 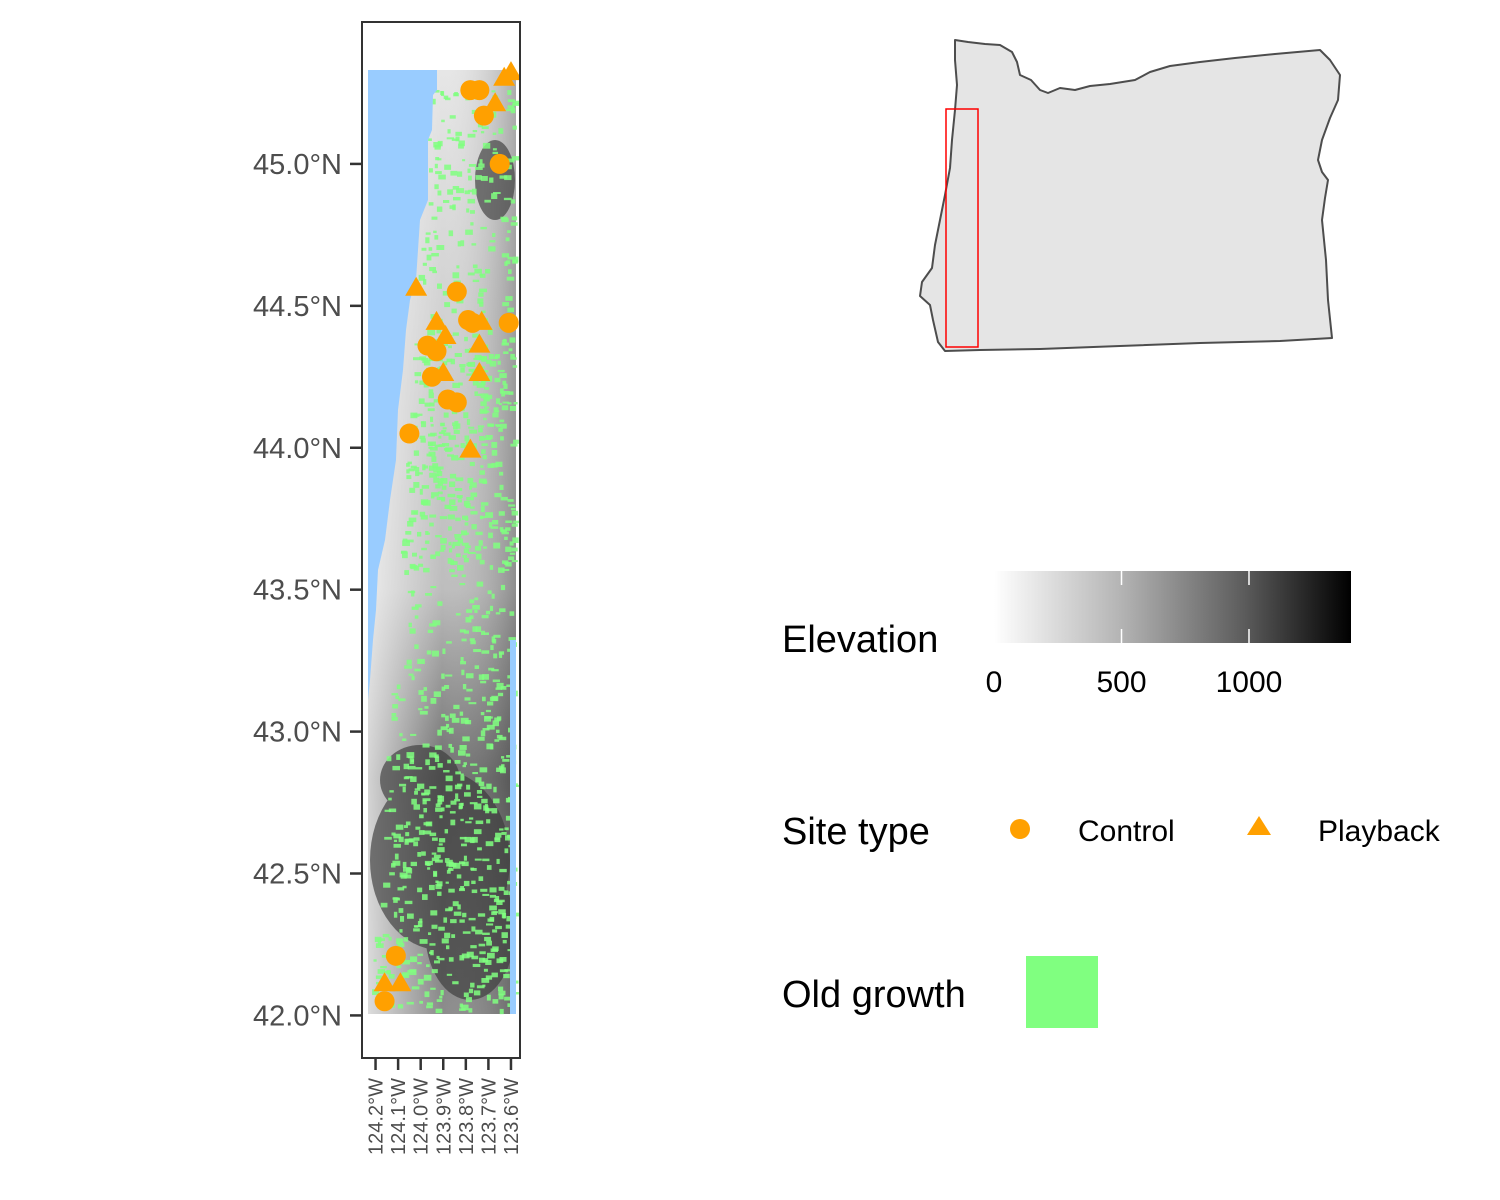 I want to click on lon-tick-label: 124.1°W, so click(x=399, y=1116).